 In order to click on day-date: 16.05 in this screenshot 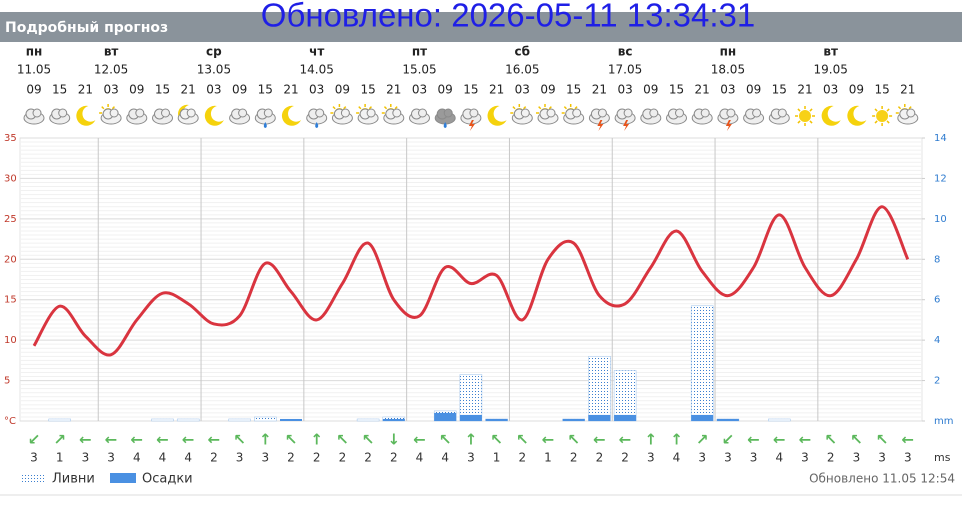, I will do `click(522, 70)`.